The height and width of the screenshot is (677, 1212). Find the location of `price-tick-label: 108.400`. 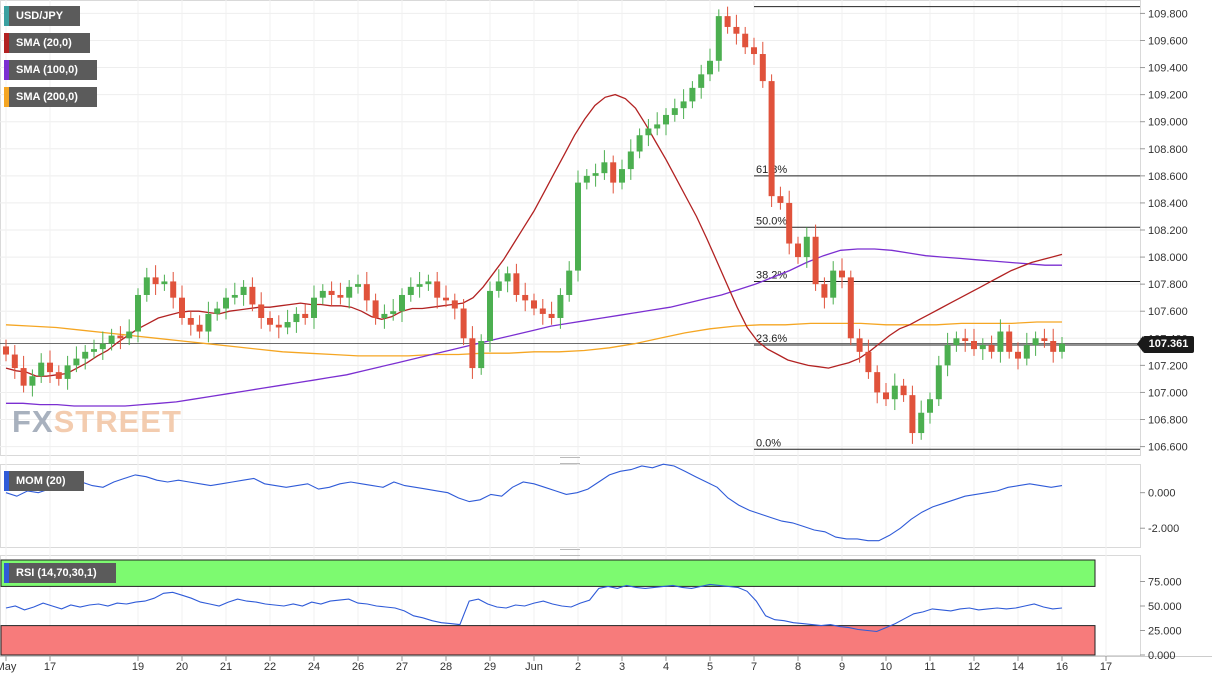

price-tick-label: 108.400 is located at coordinates (1168, 204).